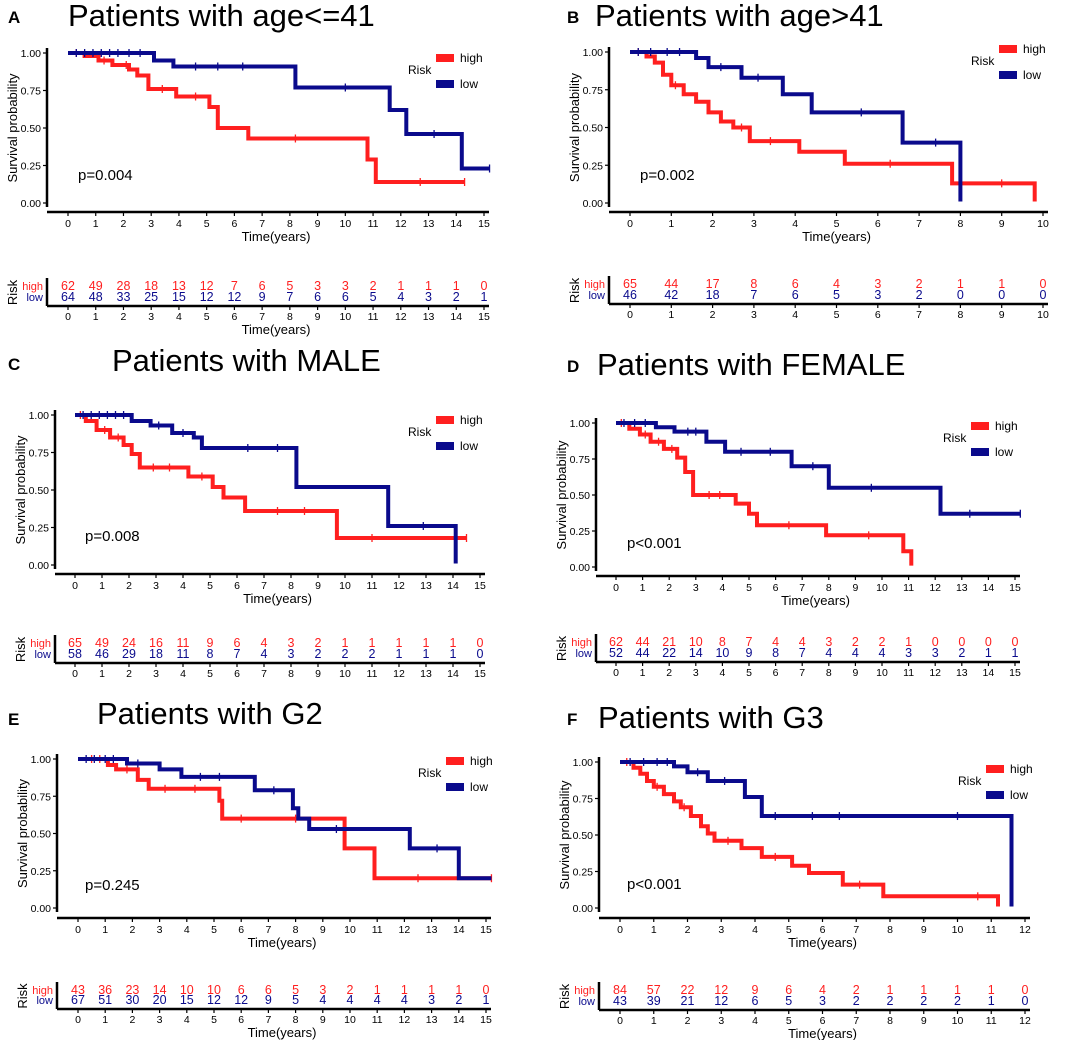 Image resolution: width=1065 pixels, height=1040 pixels. What do you see at coordinates (96, 297) in the screenshot?
I see `risk-count-low: 48` at bounding box center [96, 297].